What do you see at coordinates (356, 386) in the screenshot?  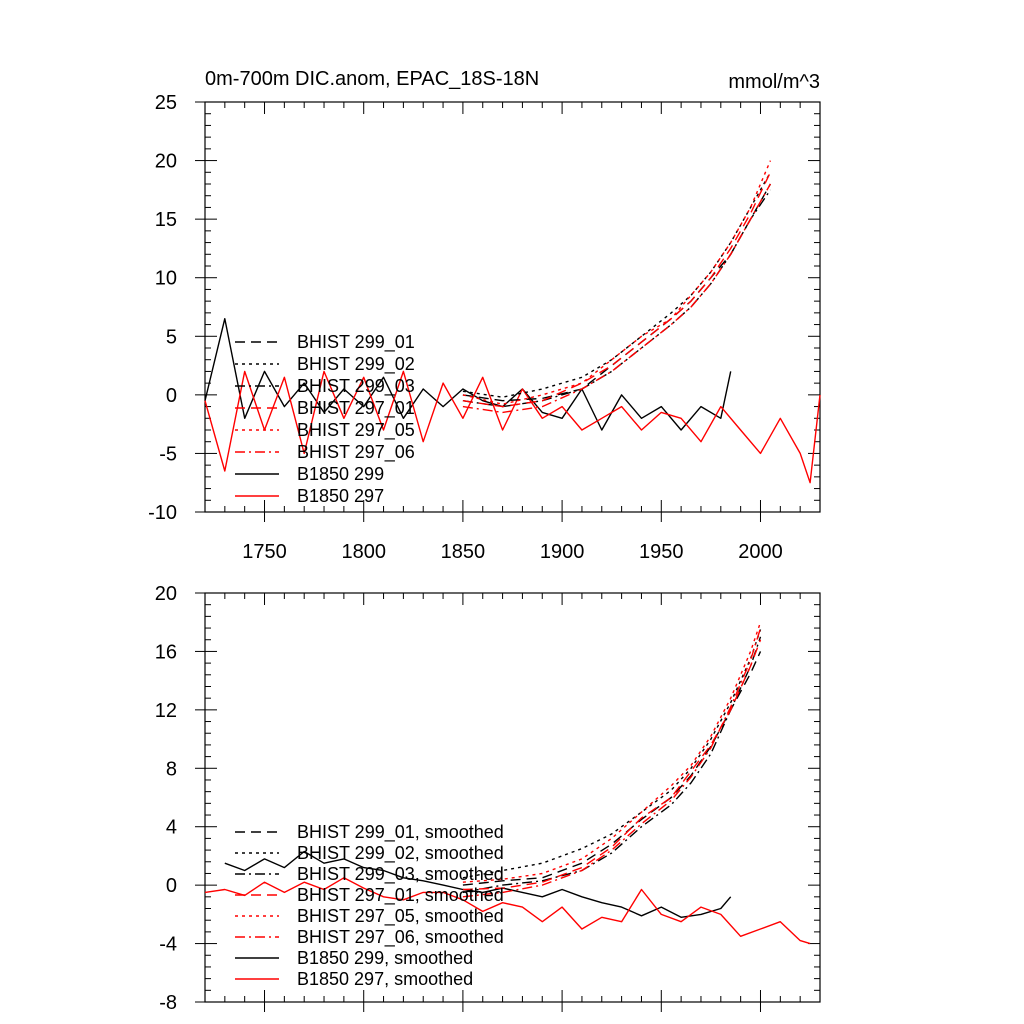 I see `top-legend-label: BHIST 299_03` at bounding box center [356, 386].